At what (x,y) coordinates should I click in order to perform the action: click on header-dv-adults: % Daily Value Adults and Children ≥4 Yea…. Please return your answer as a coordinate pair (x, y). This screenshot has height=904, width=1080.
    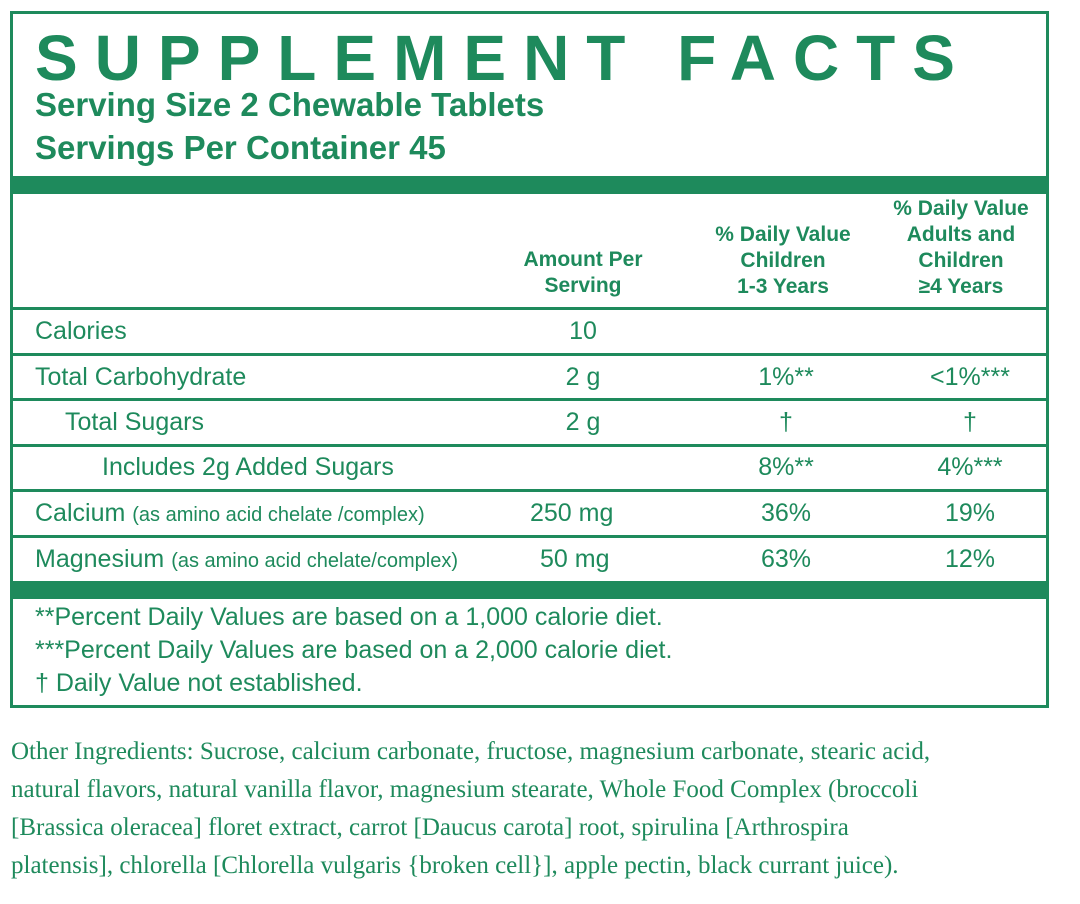
    Looking at the image, I should click on (961, 248).